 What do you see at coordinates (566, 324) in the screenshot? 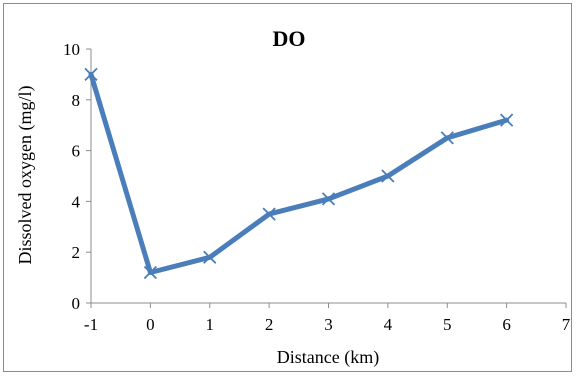
I see `x-tick-label: 7` at bounding box center [566, 324].